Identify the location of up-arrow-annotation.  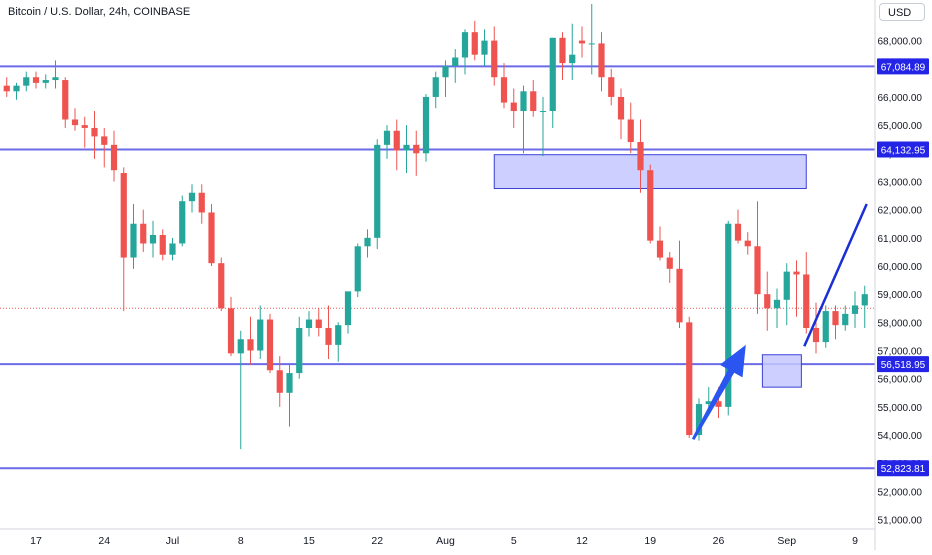
(718, 392).